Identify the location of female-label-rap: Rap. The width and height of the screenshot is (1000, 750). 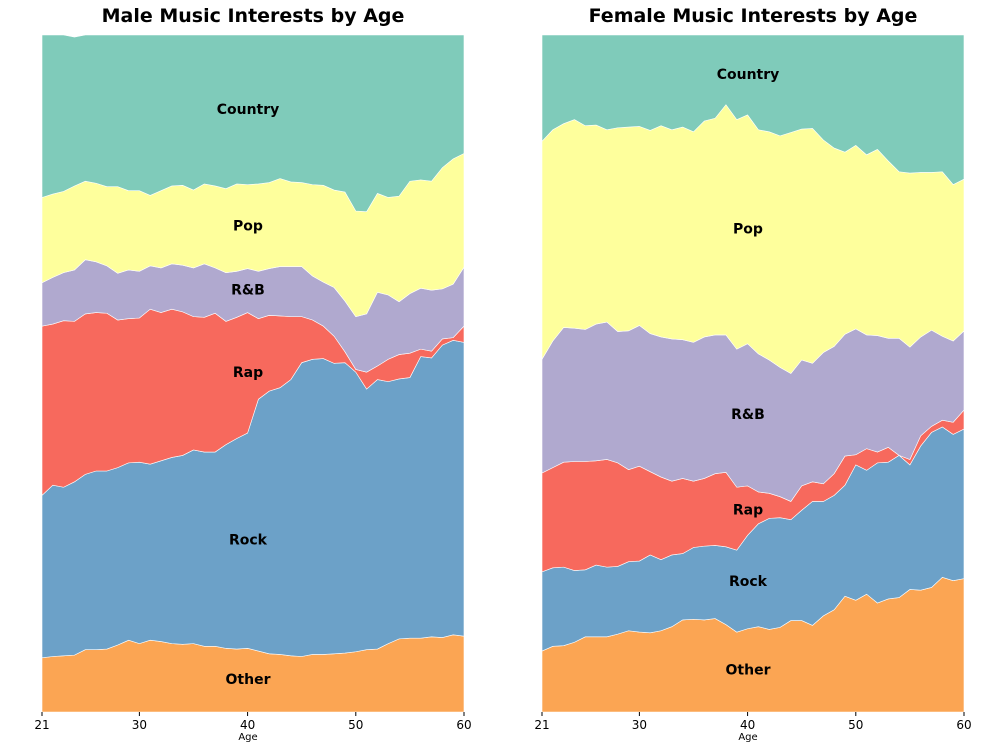
(748, 511).